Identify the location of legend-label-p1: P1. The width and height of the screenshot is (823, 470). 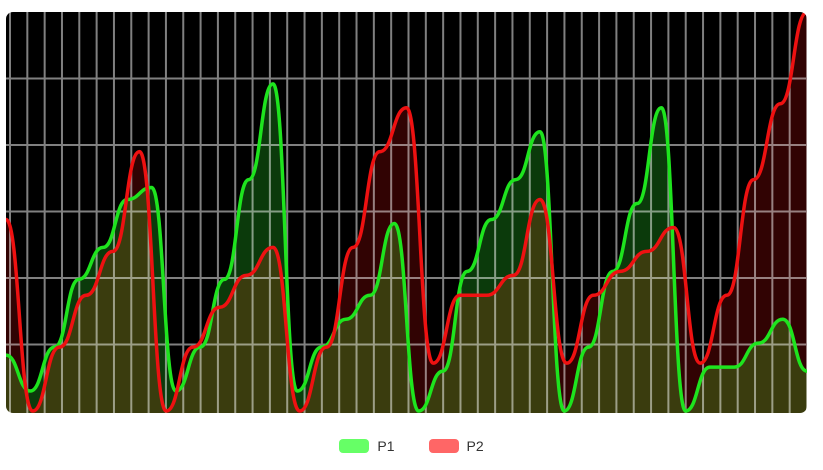
(386, 446).